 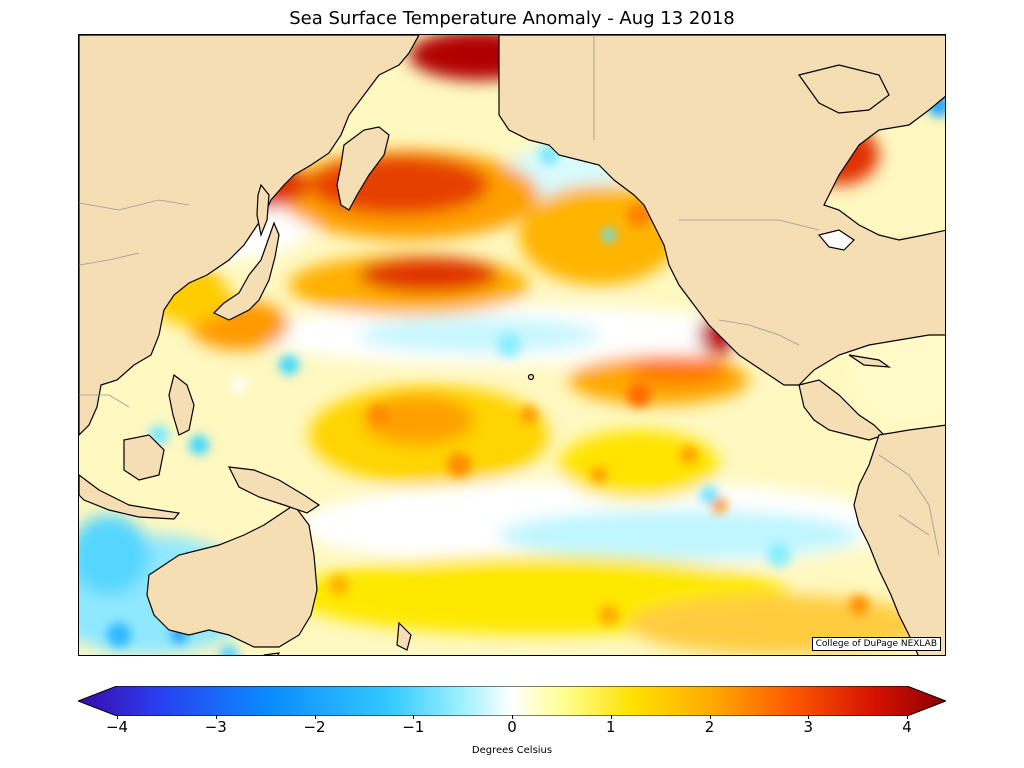 What do you see at coordinates (836, 240) in the screenshot?
I see `great-lakes` at bounding box center [836, 240].